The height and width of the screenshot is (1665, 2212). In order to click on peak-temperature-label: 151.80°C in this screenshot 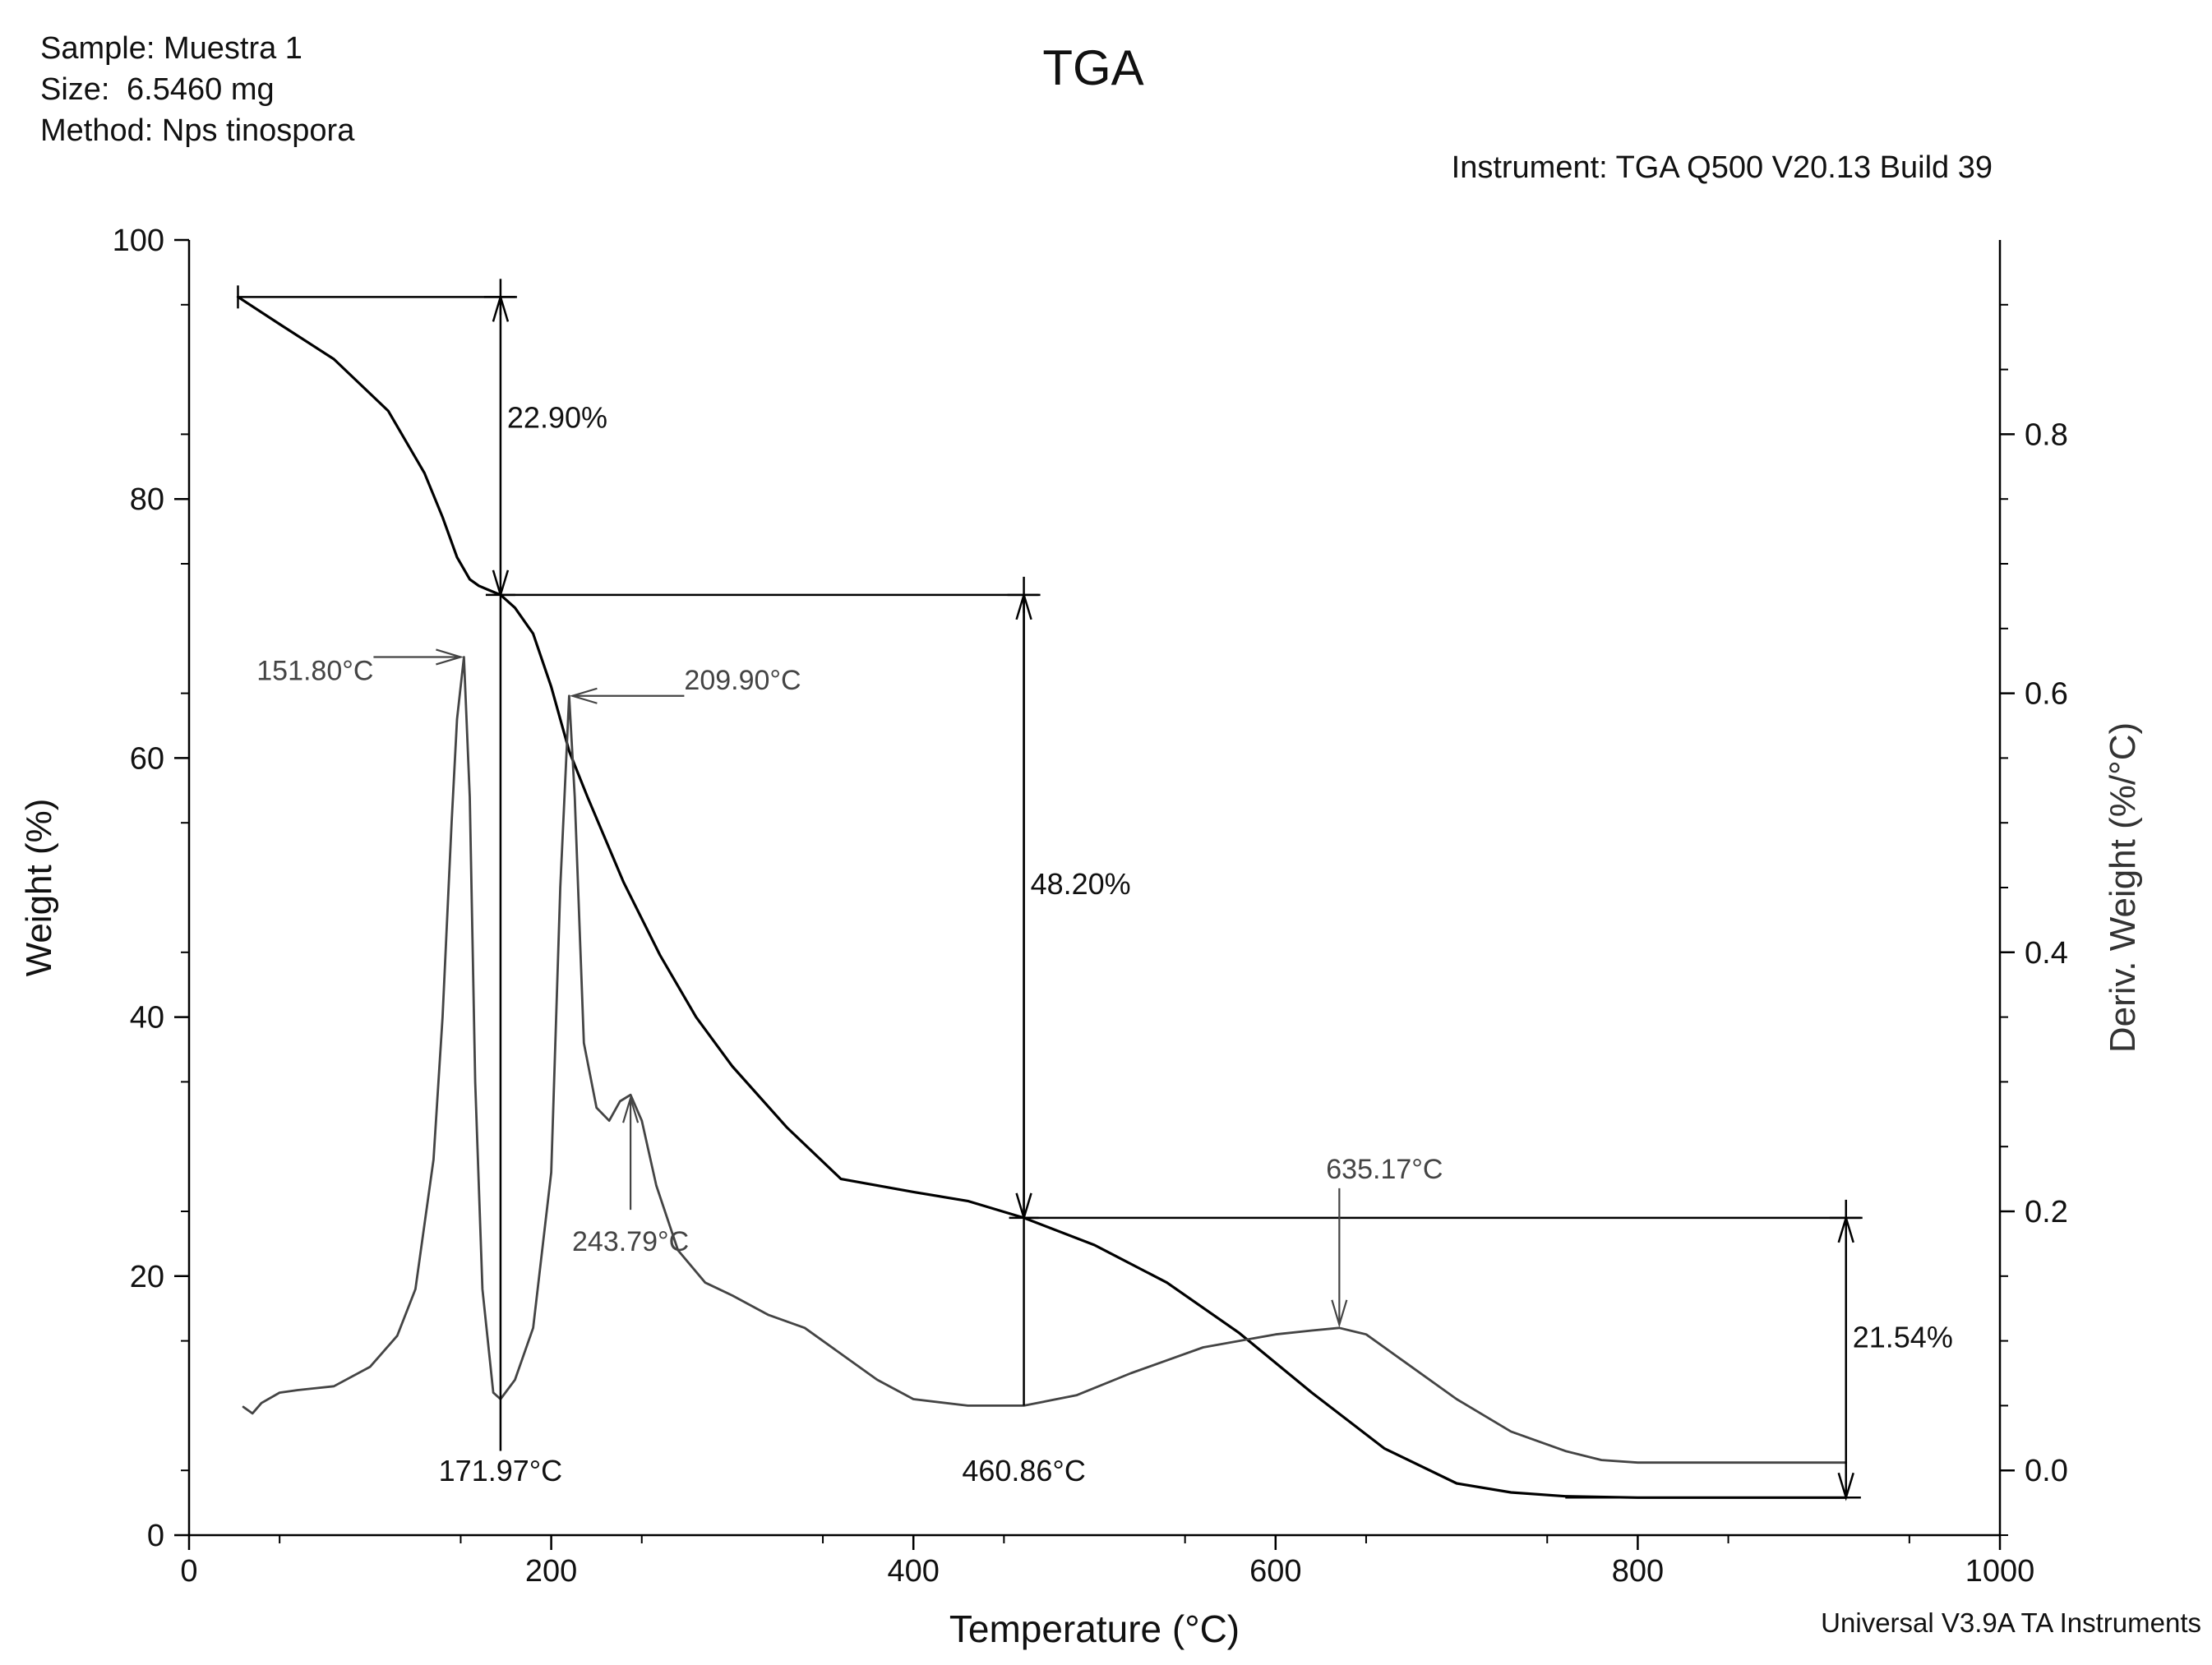, I will do `click(314, 670)`.